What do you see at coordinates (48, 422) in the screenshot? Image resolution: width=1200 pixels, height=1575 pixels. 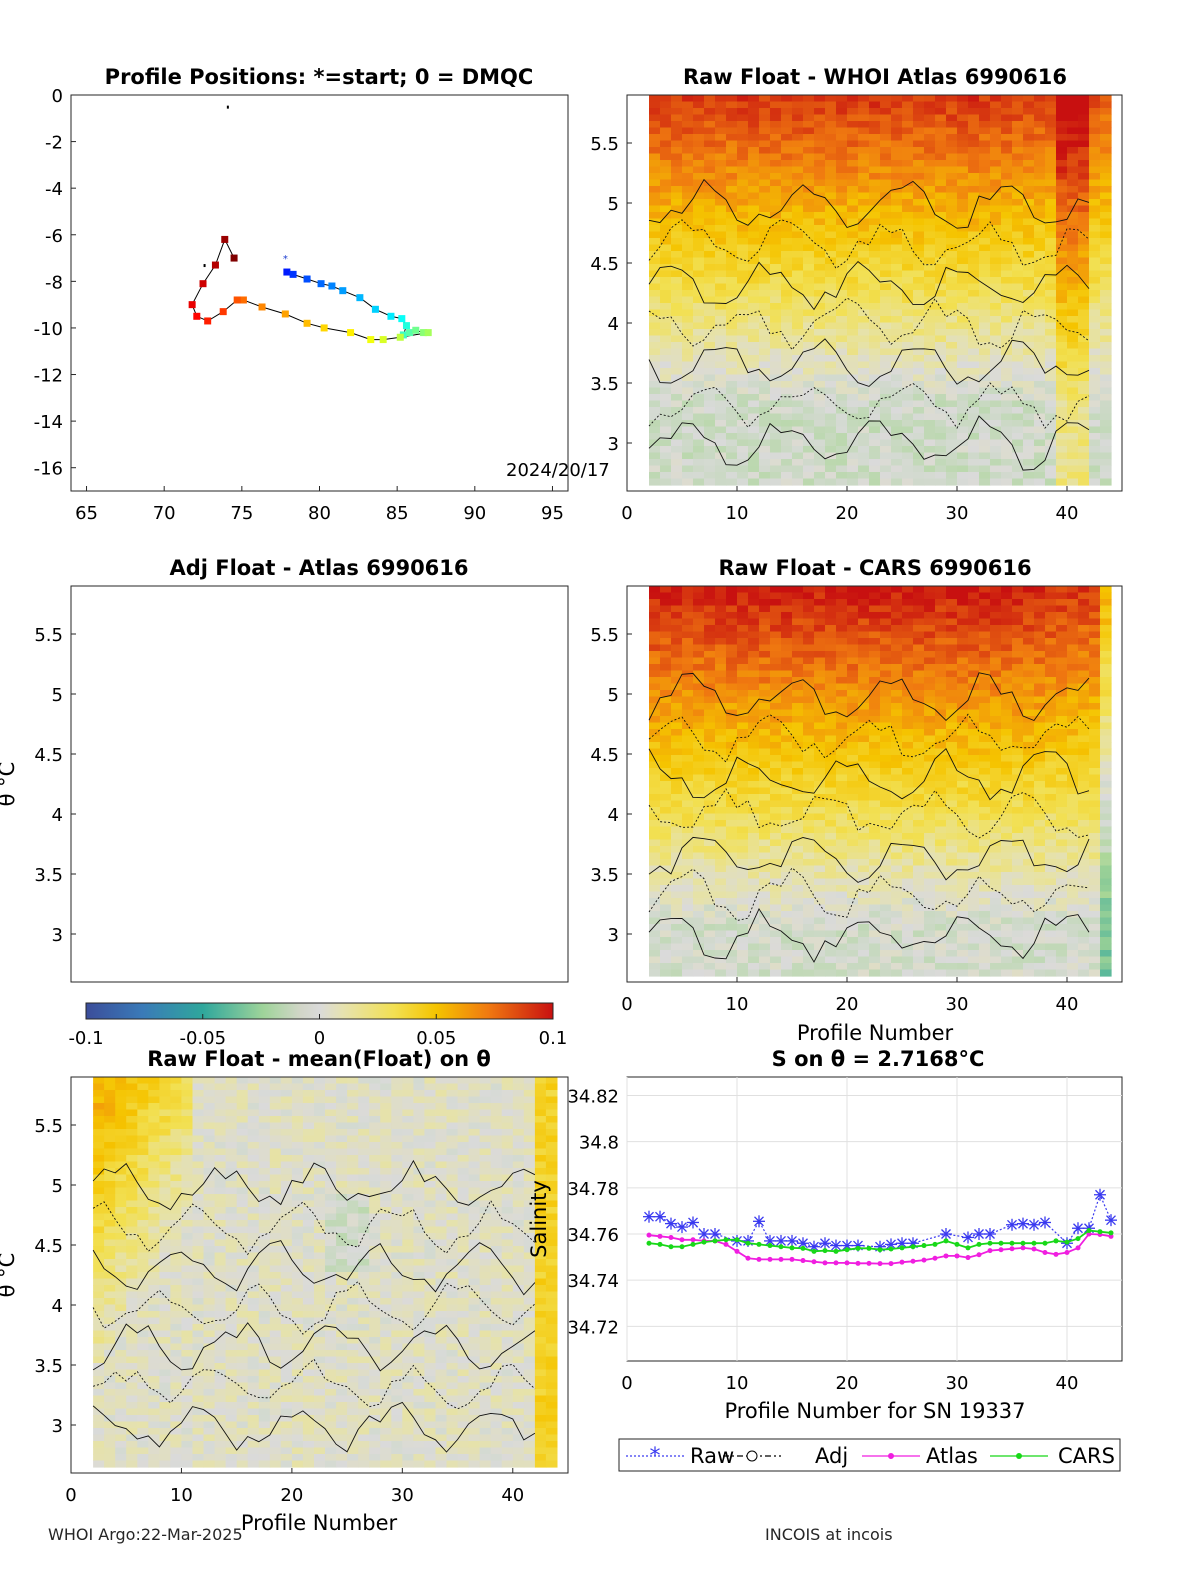 I see `map-y-tick-label: -14` at bounding box center [48, 422].